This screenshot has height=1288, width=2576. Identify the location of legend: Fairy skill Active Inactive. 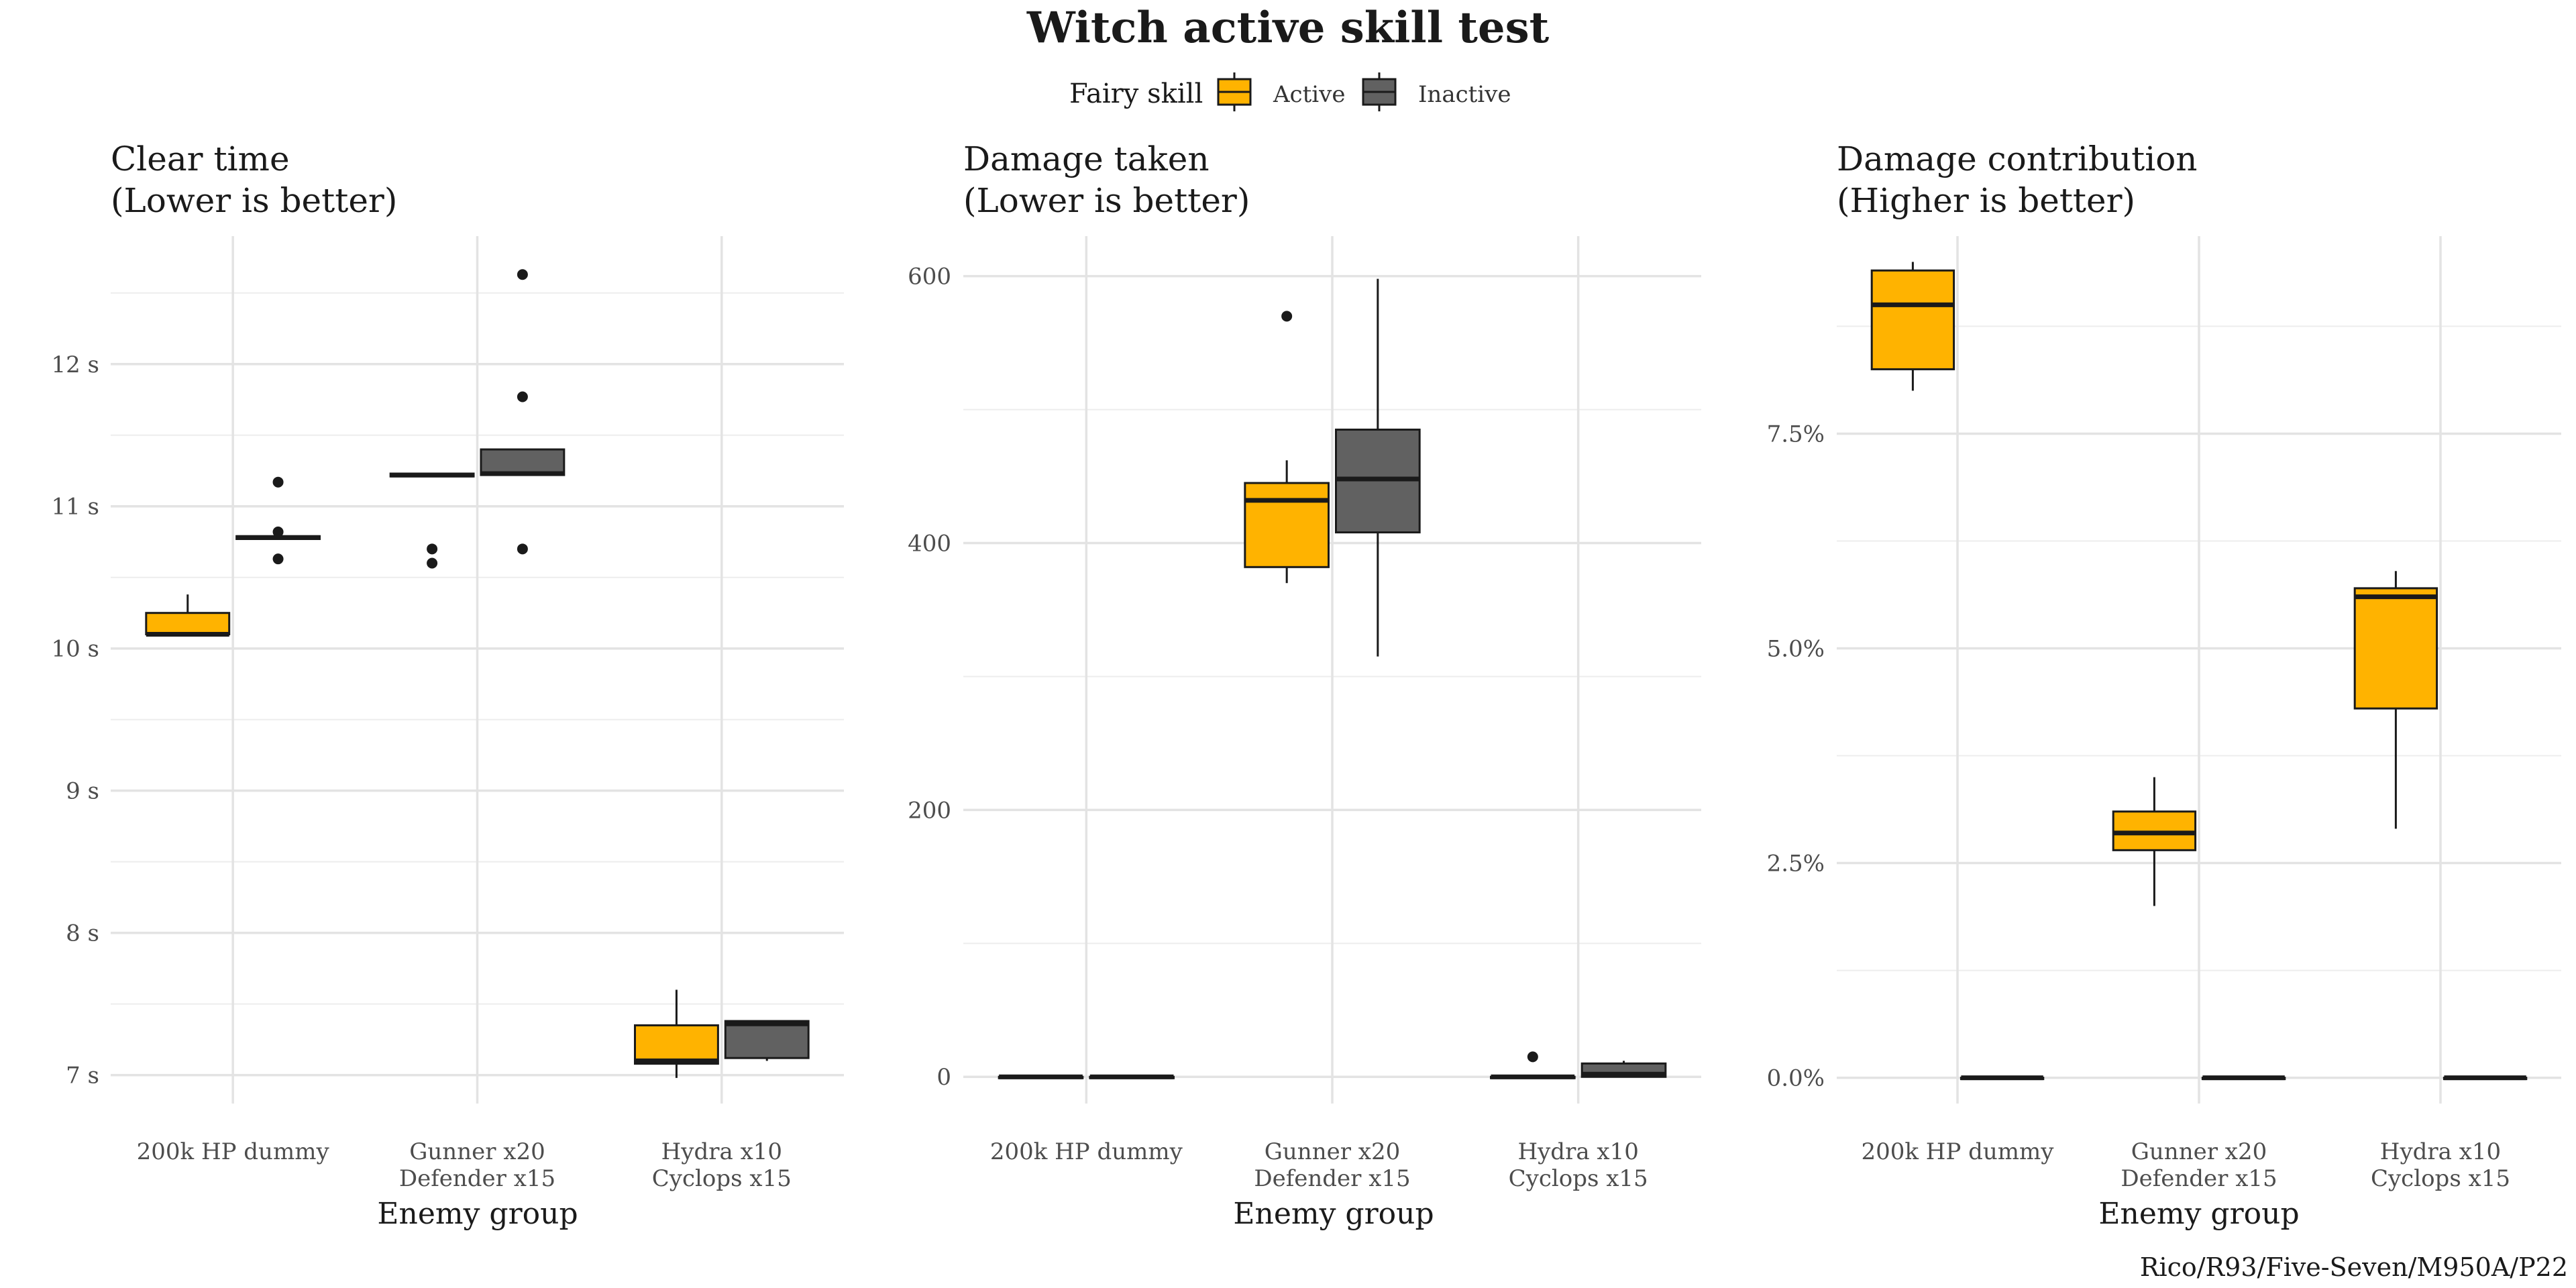
(1288, 93).